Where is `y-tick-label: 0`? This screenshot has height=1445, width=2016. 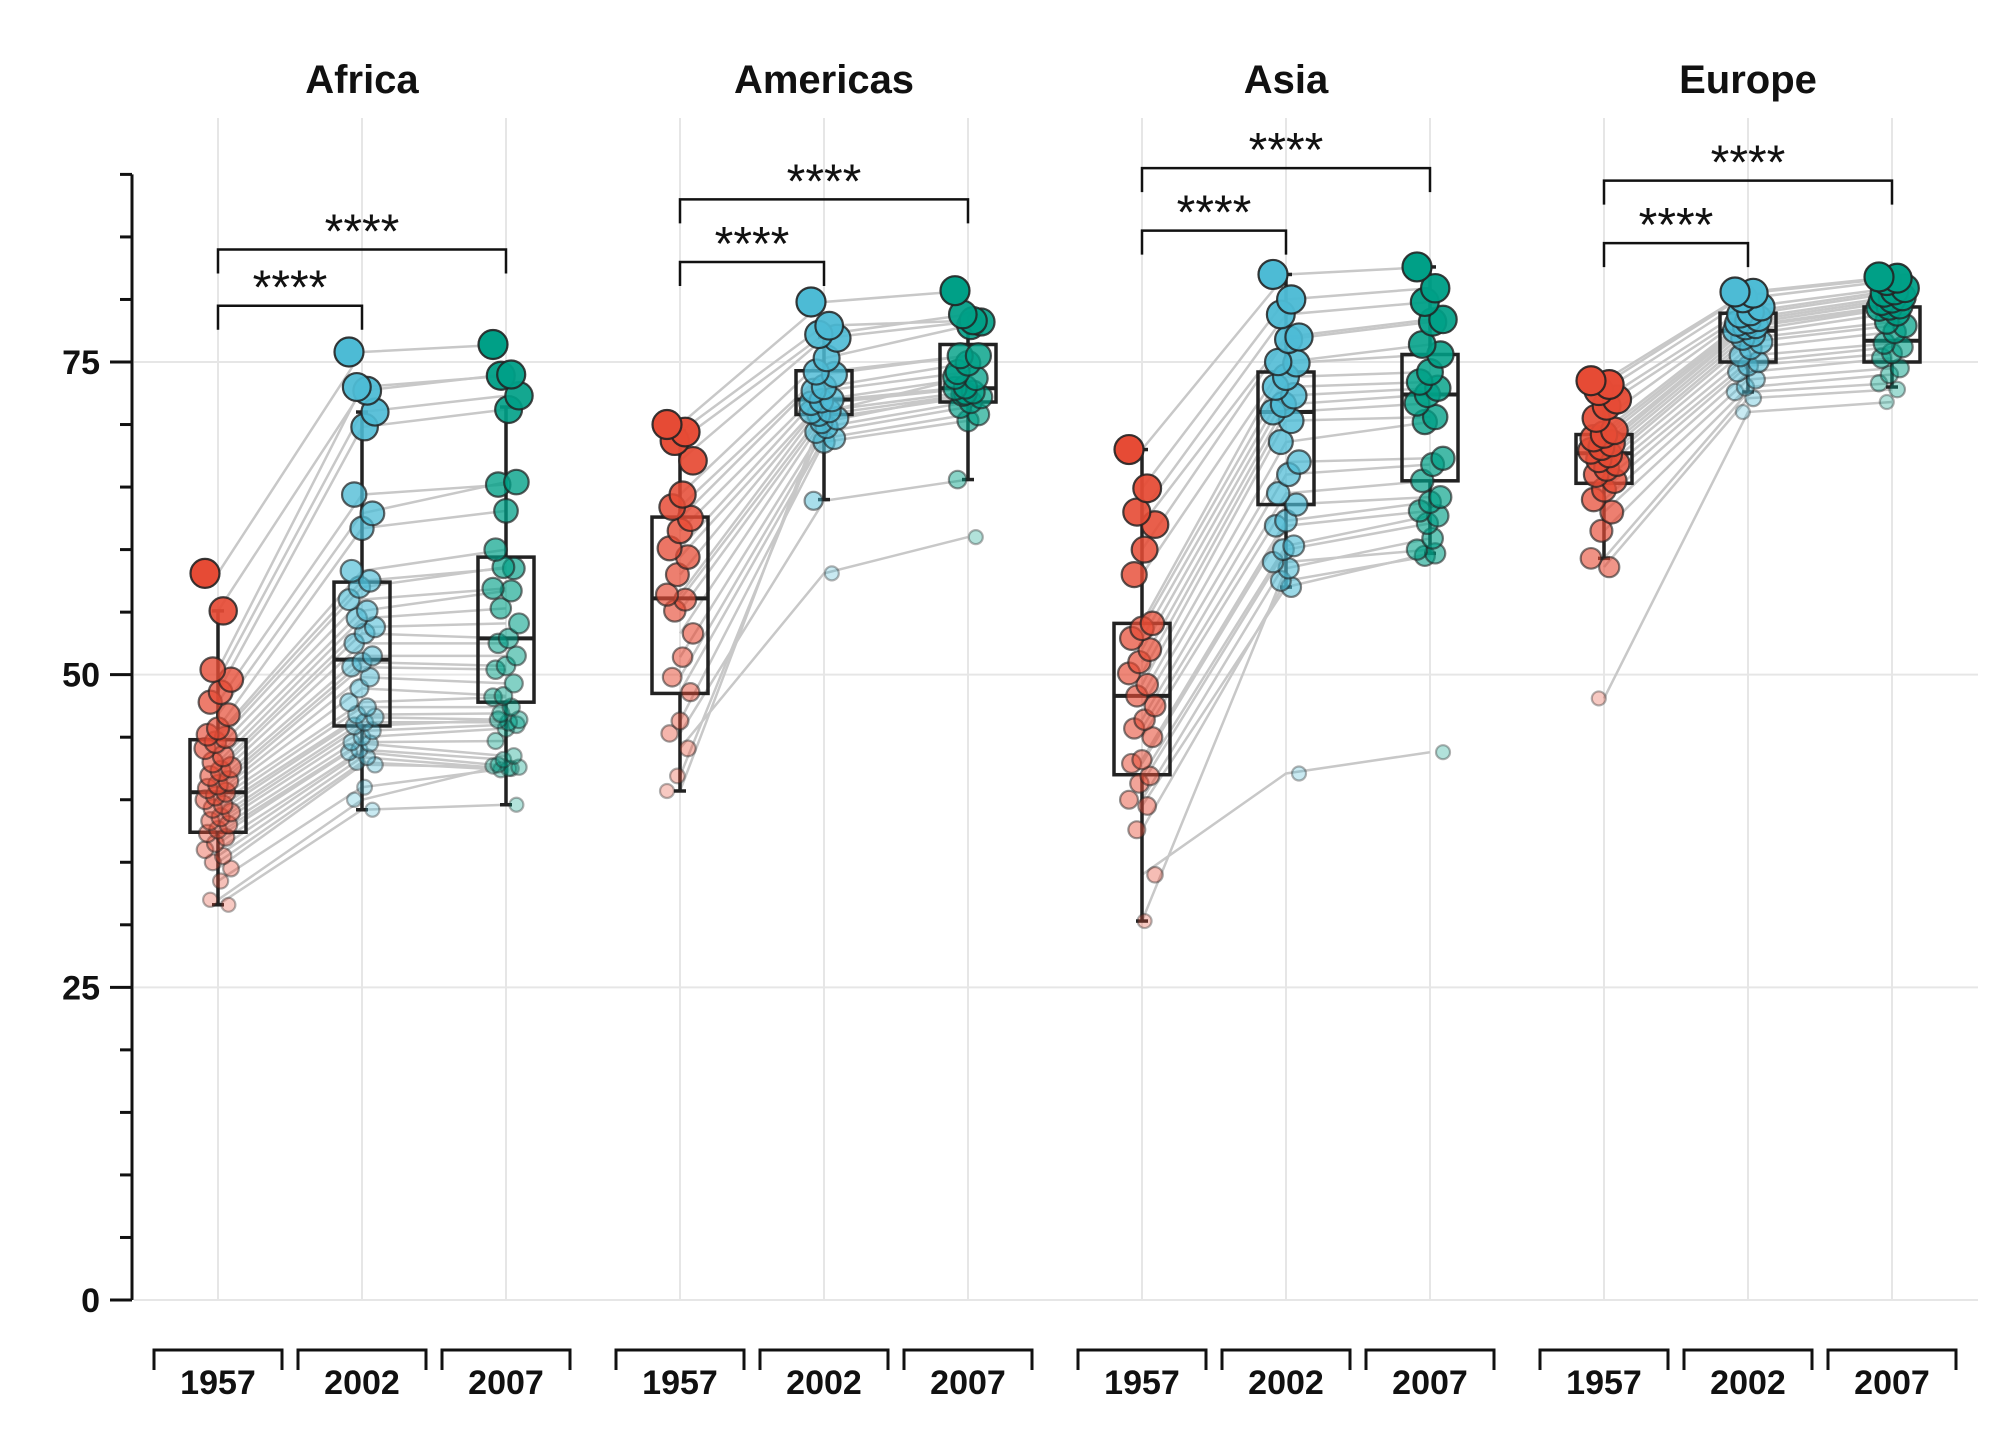
y-tick-label: 0 is located at coordinates (90, 1301).